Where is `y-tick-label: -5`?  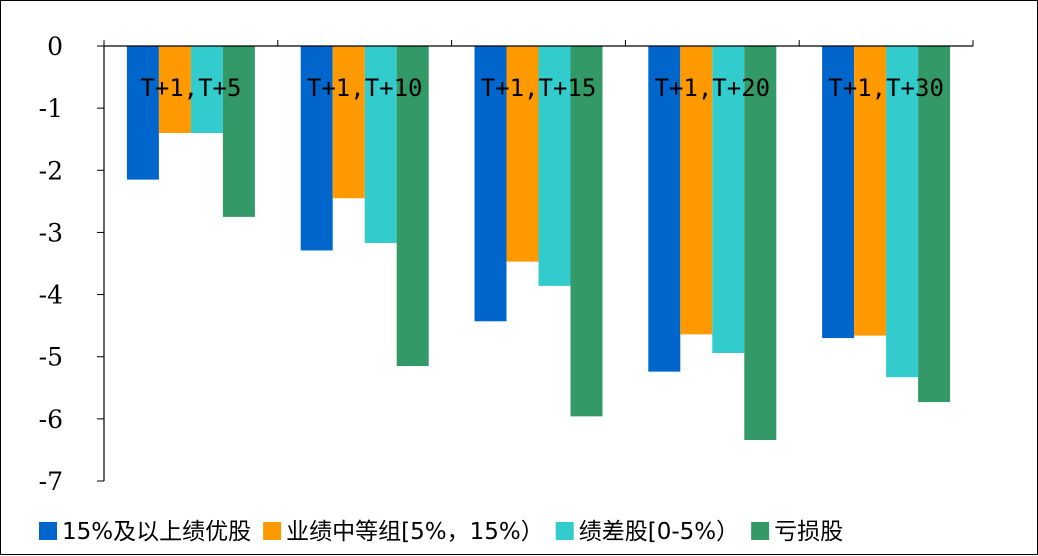 y-tick-label: -5 is located at coordinates (51, 357).